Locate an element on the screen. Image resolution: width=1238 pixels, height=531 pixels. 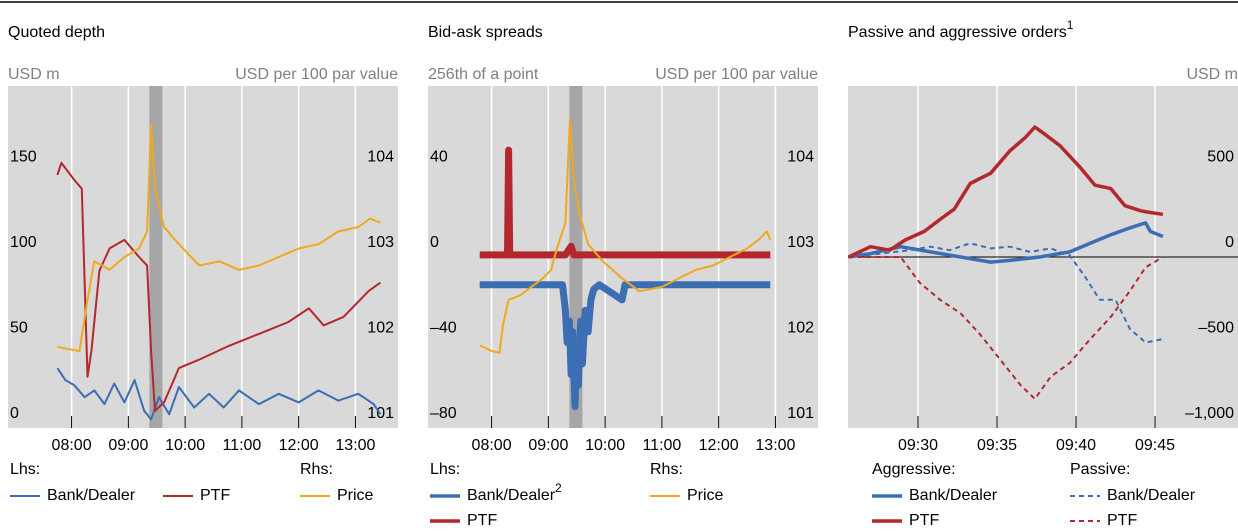
y-axis-unit: 256th of a point is located at coordinates (483, 74).